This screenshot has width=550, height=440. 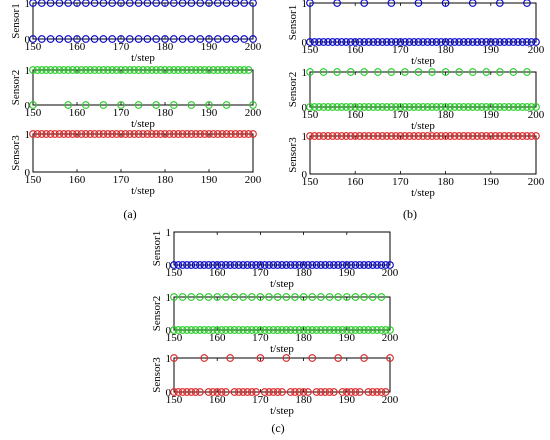 I want to click on x-axis-label: t/step, so click(x=282, y=349).